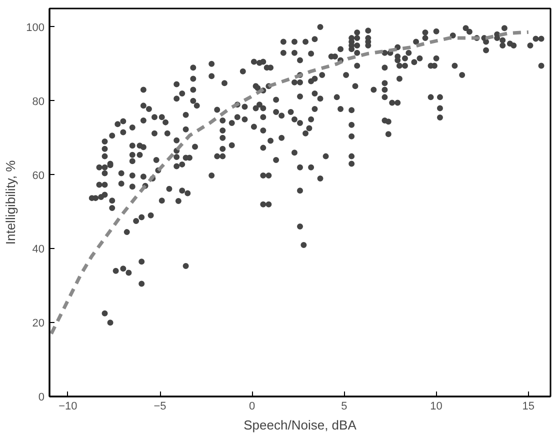 The width and height of the screenshot is (552, 435). I want to click on x-tick-label: −5, so click(160, 406).